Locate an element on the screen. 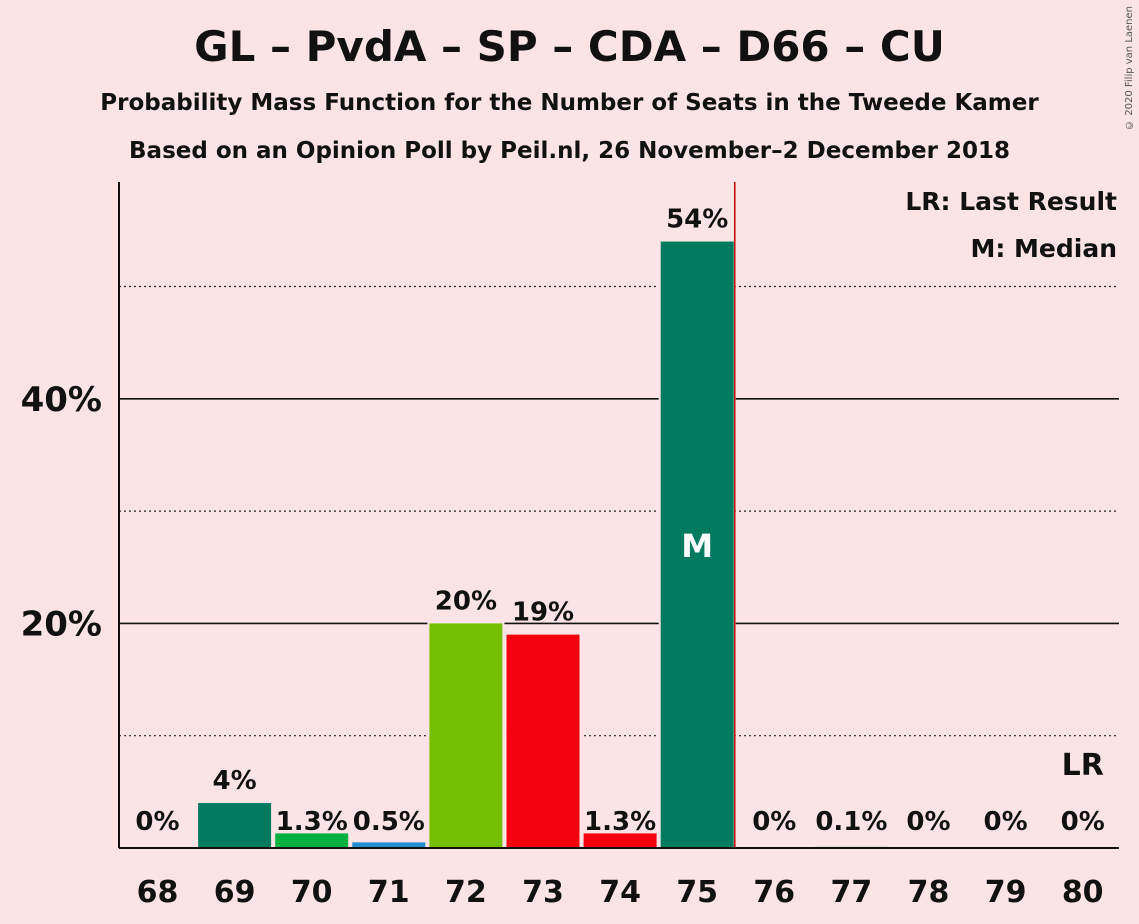 The width and height of the screenshot is (1139, 924). data-label-77: 0.1% is located at coordinates (851, 822).